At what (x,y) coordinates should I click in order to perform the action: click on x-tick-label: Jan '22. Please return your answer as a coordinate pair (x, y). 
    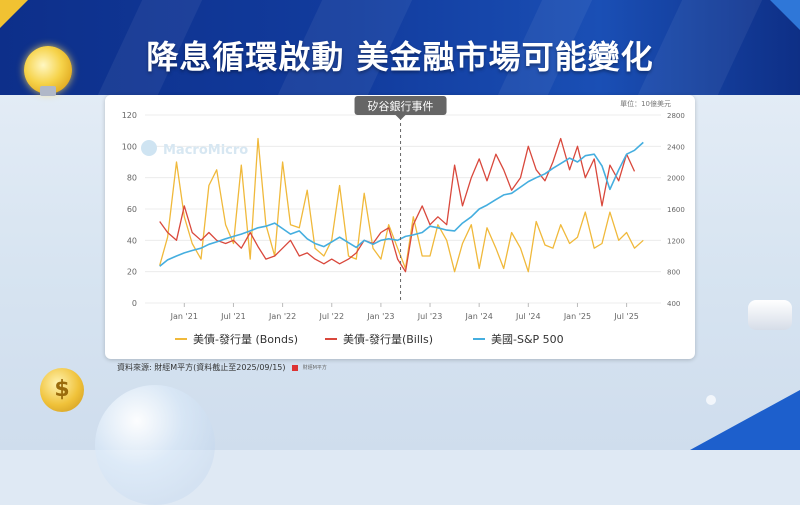
    Looking at the image, I should click on (282, 316).